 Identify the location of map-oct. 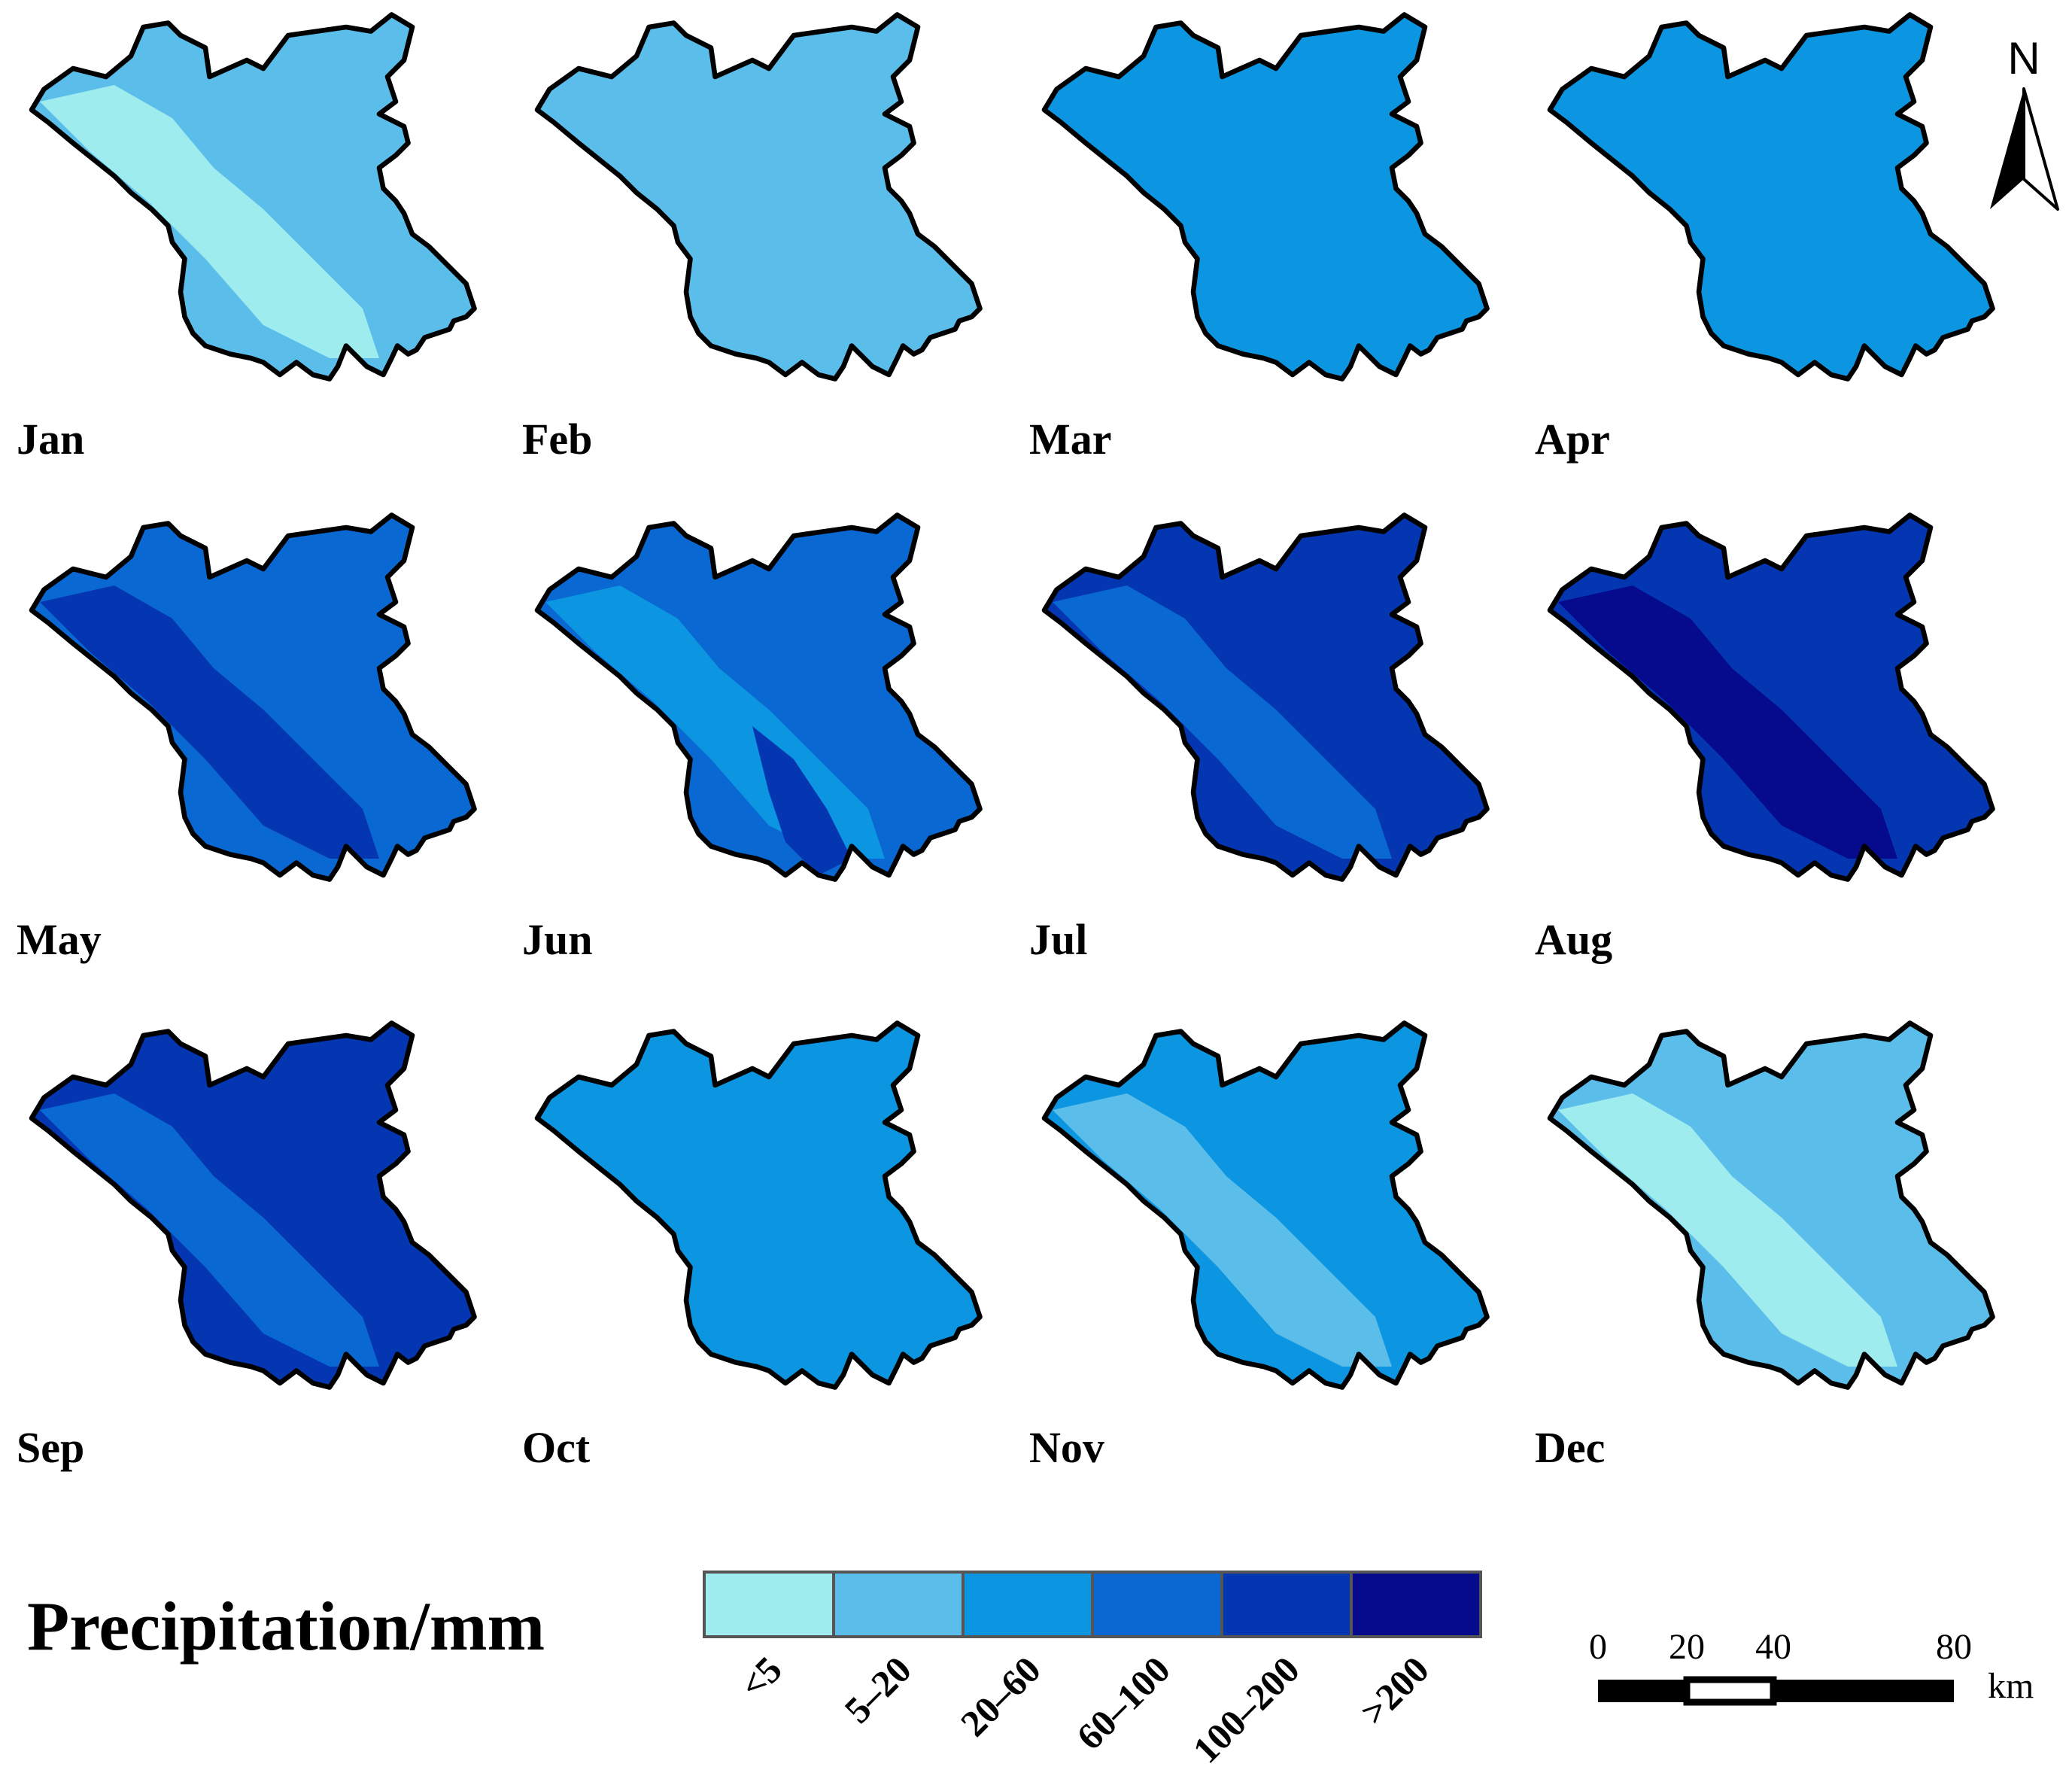
(758, 1205).